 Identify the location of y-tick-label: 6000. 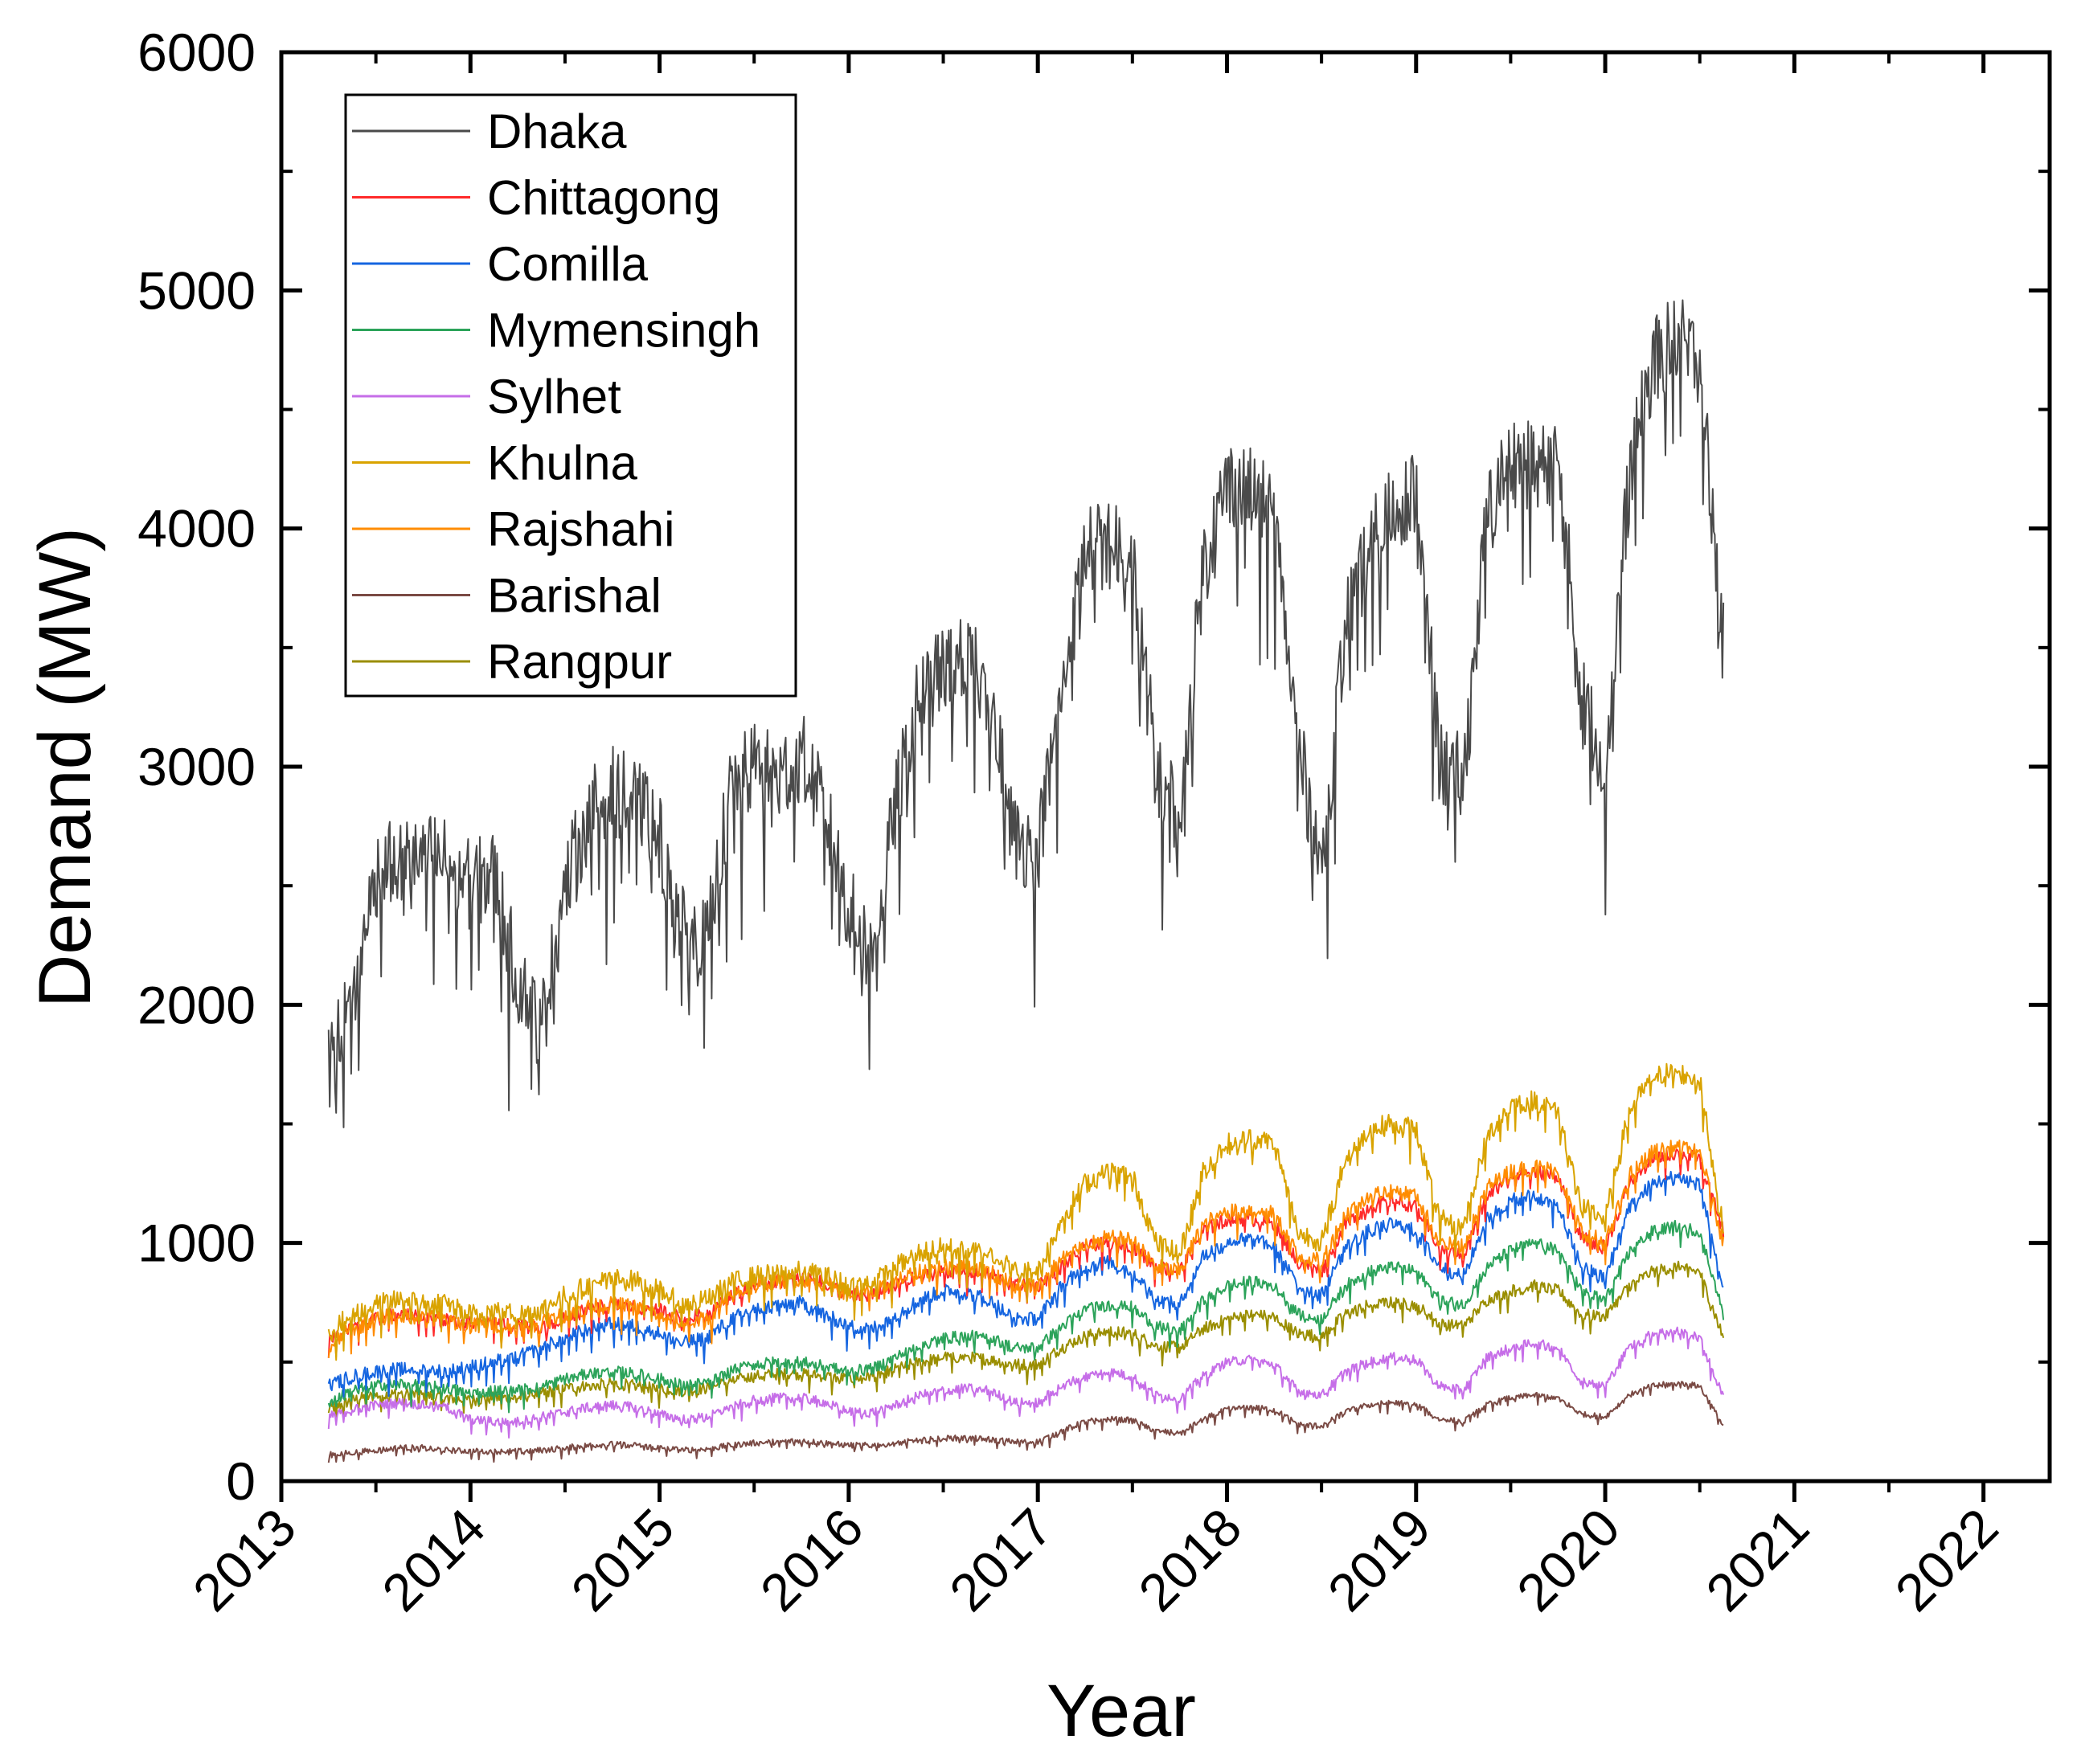
(196, 52).